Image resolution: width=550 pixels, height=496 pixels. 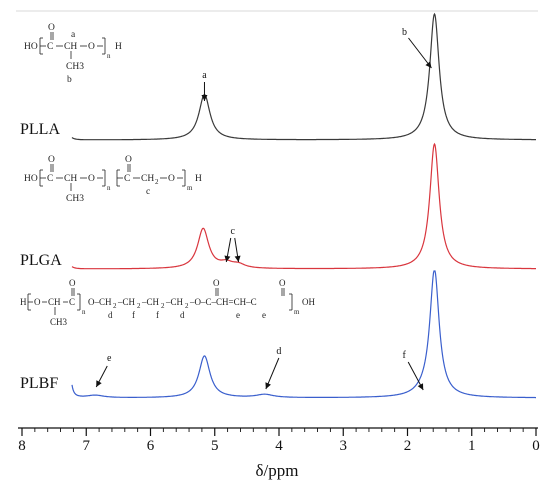 What do you see at coordinates (233, 231) in the screenshot?
I see `annotation-label-c: c` at bounding box center [233, 231].